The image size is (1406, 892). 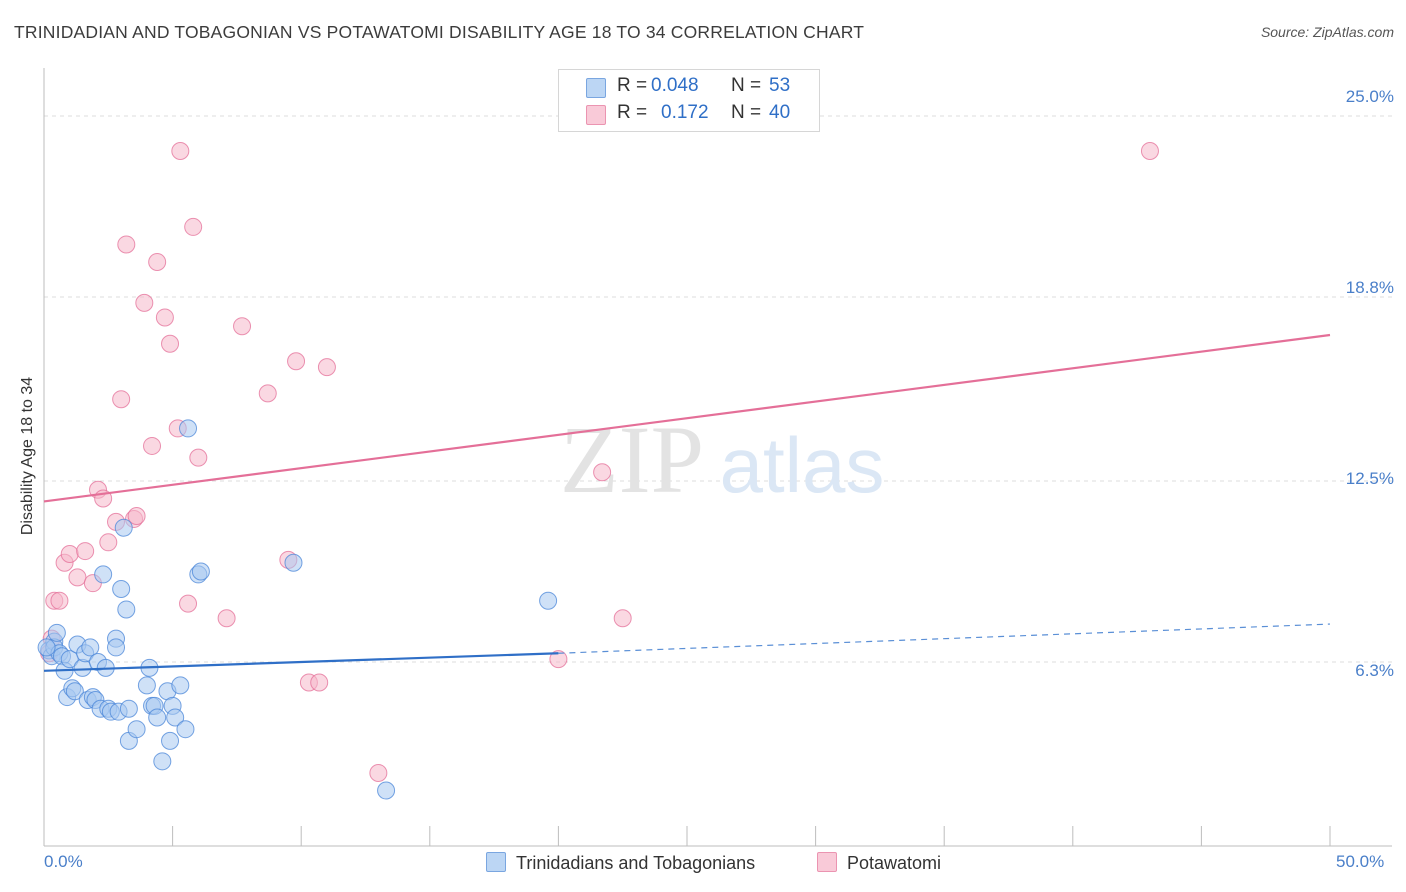 What do you see at coordinates (780, 112) in the screenshot?
I see `n-value: 40` at bounding box center [780, 112].